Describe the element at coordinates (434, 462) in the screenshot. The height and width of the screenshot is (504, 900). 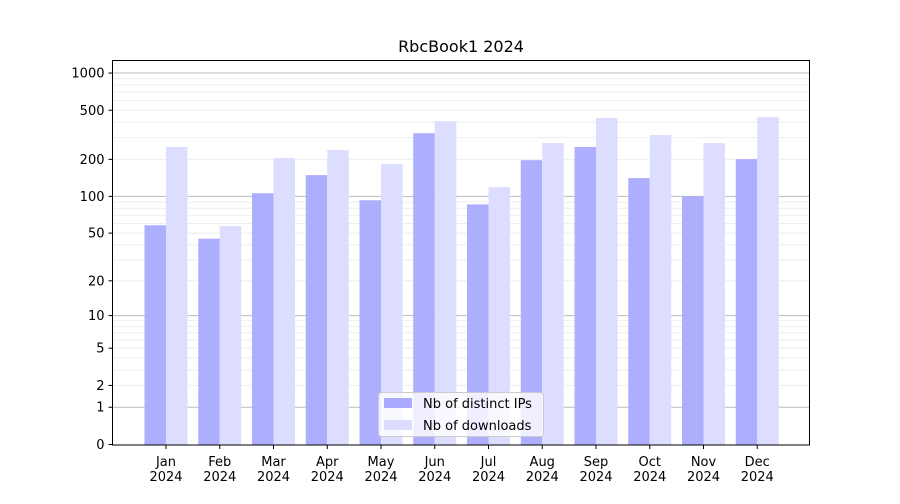
I see `x-tick-label: Jun` at that location.